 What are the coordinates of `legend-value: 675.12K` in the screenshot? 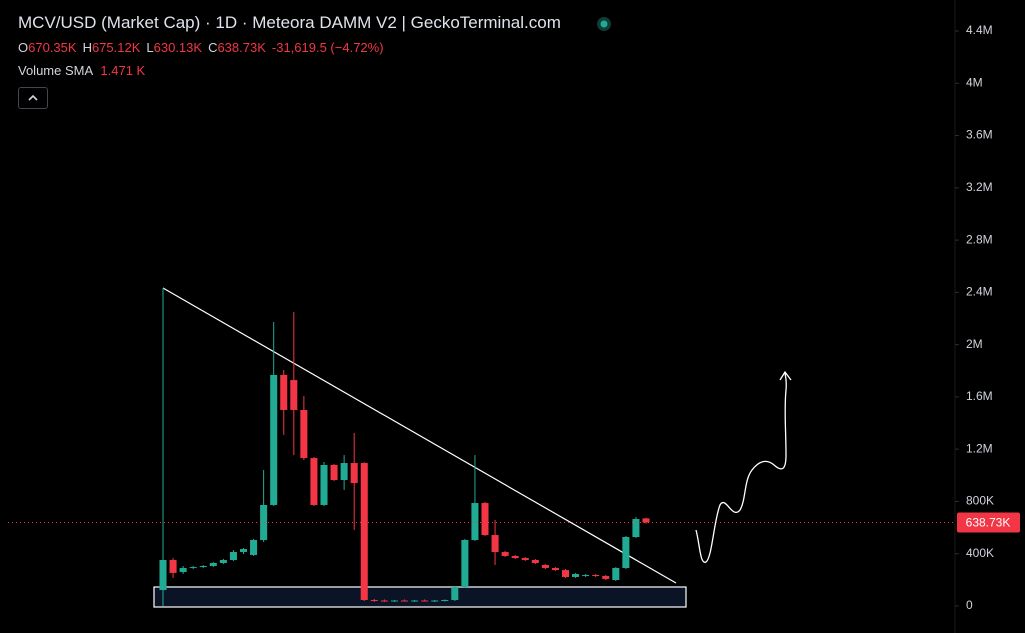 It's located at (116, 47).